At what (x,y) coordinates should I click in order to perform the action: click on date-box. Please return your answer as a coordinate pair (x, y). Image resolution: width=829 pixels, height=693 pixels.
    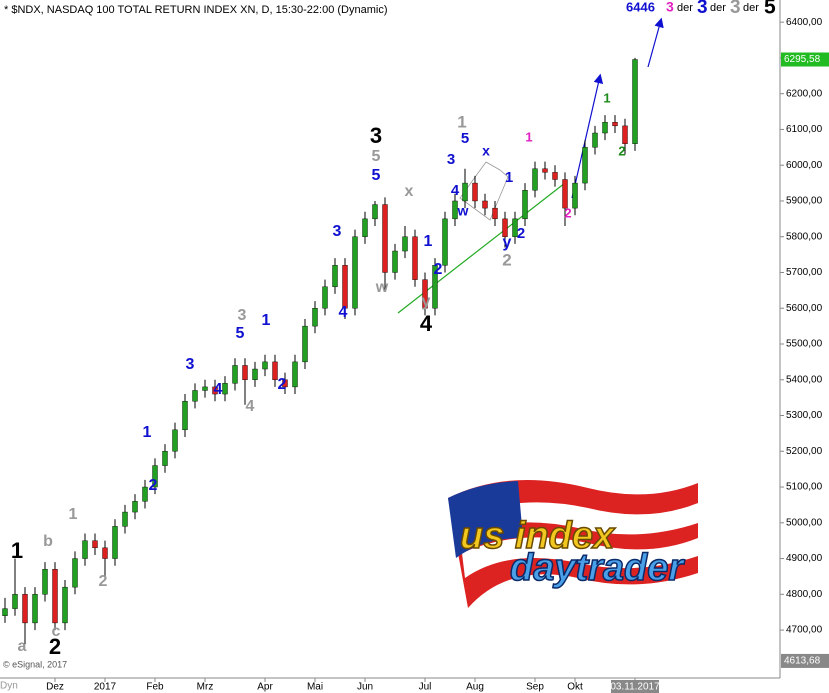
    Looking at the image, I should click on (635, 686).